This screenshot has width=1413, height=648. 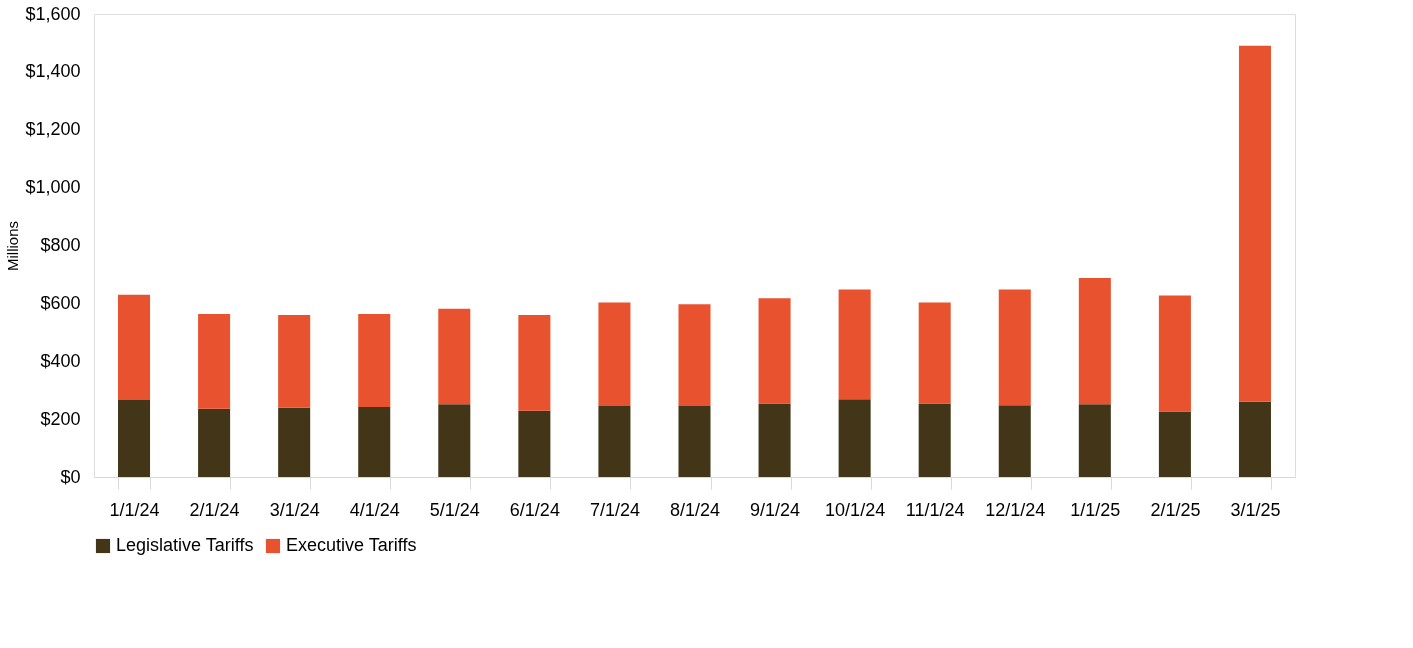 What do you see at coordinates (1015, 509) in the screenshot?
I see `x-tick-label: 12/1/24` at bounding box center [1015, 509].